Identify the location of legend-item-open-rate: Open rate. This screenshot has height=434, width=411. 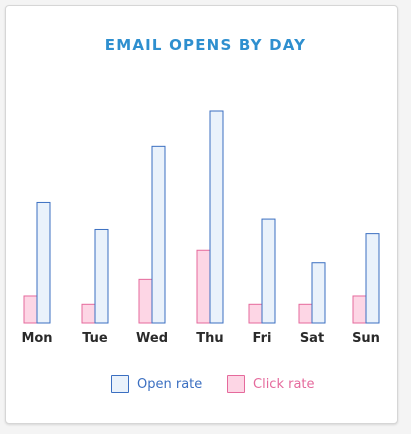
(156, 384).